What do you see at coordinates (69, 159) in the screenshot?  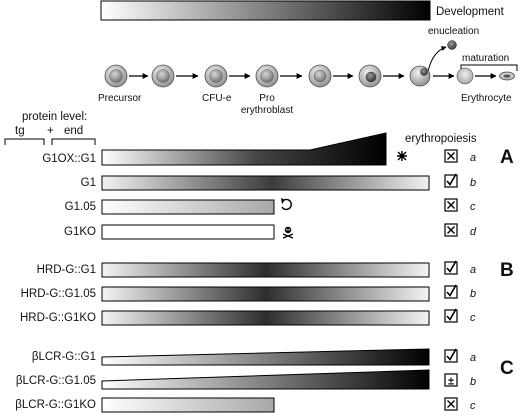 I see `row-label: G1OX::G1` at bounding box center [69, 159].